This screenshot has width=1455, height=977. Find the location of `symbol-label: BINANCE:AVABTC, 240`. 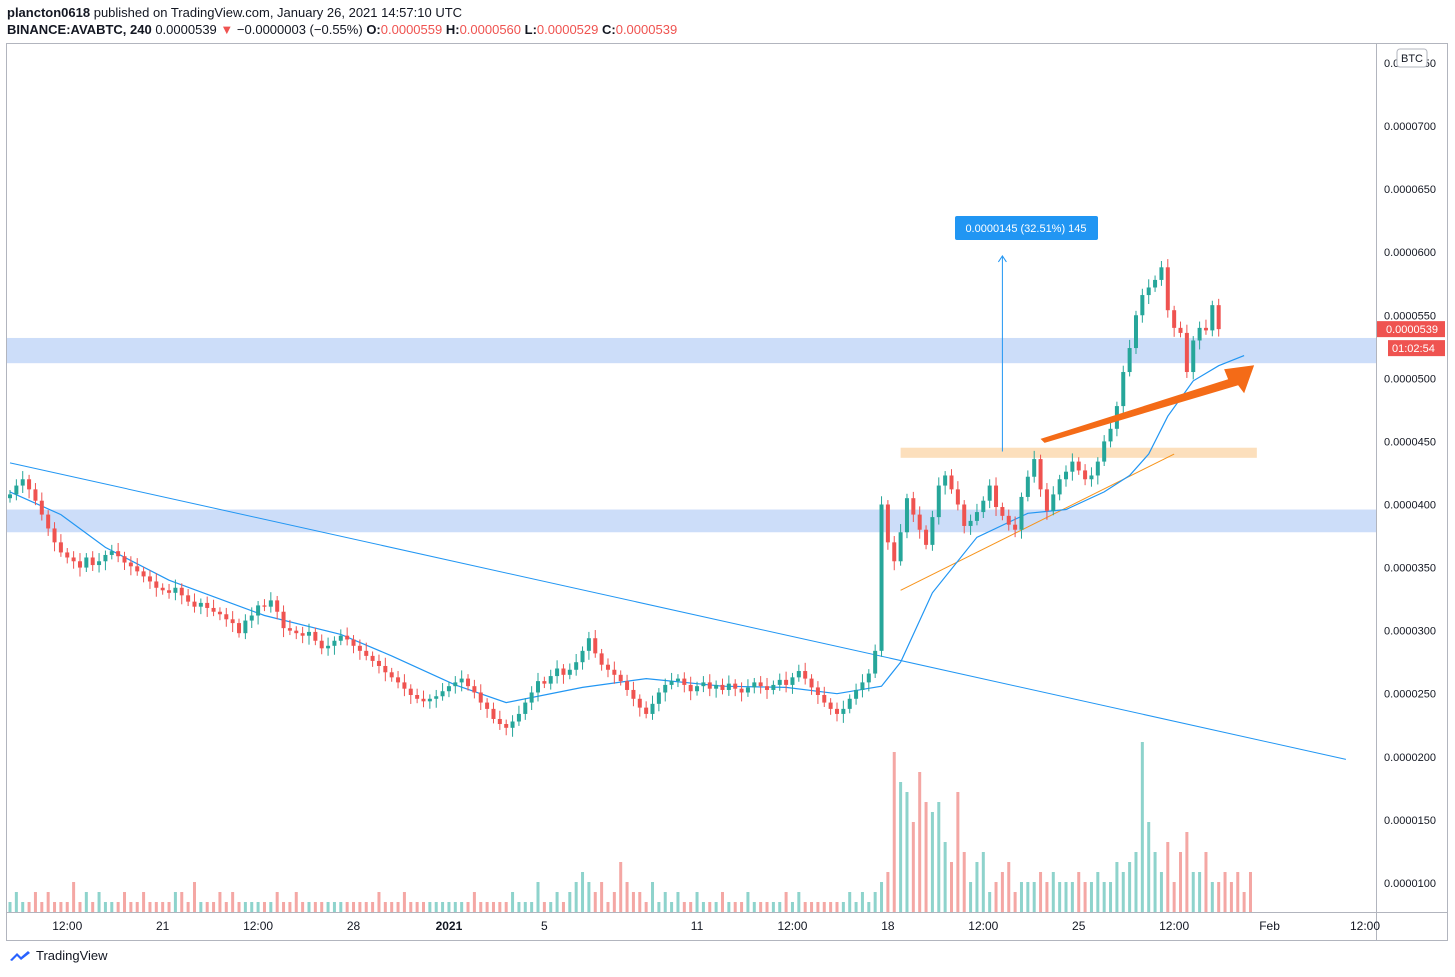

symbol-label: BINANCE:AVABTC, 240 is located at coordinates (79, 29).